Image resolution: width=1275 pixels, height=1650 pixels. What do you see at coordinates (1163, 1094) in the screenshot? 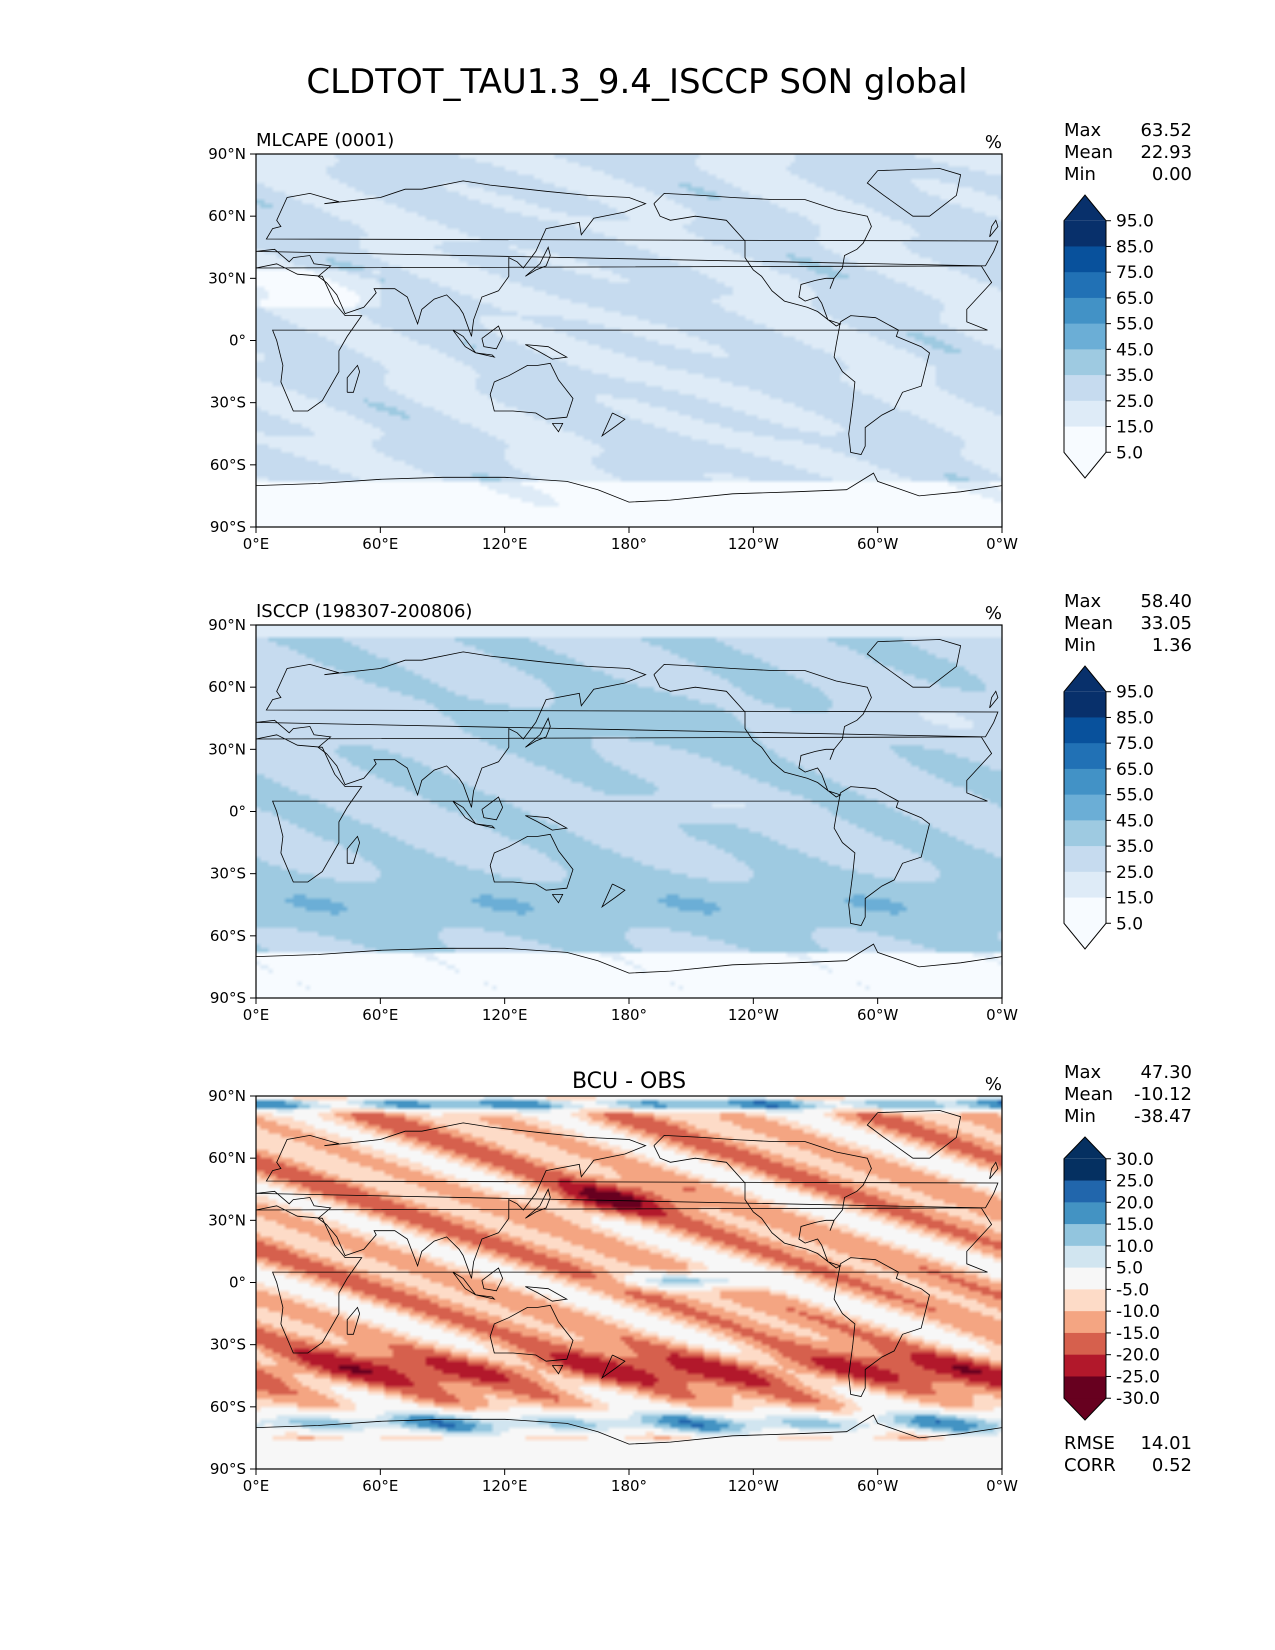
I see `stat-value-mean: -10.12` at bounding box center [1163, 1094].